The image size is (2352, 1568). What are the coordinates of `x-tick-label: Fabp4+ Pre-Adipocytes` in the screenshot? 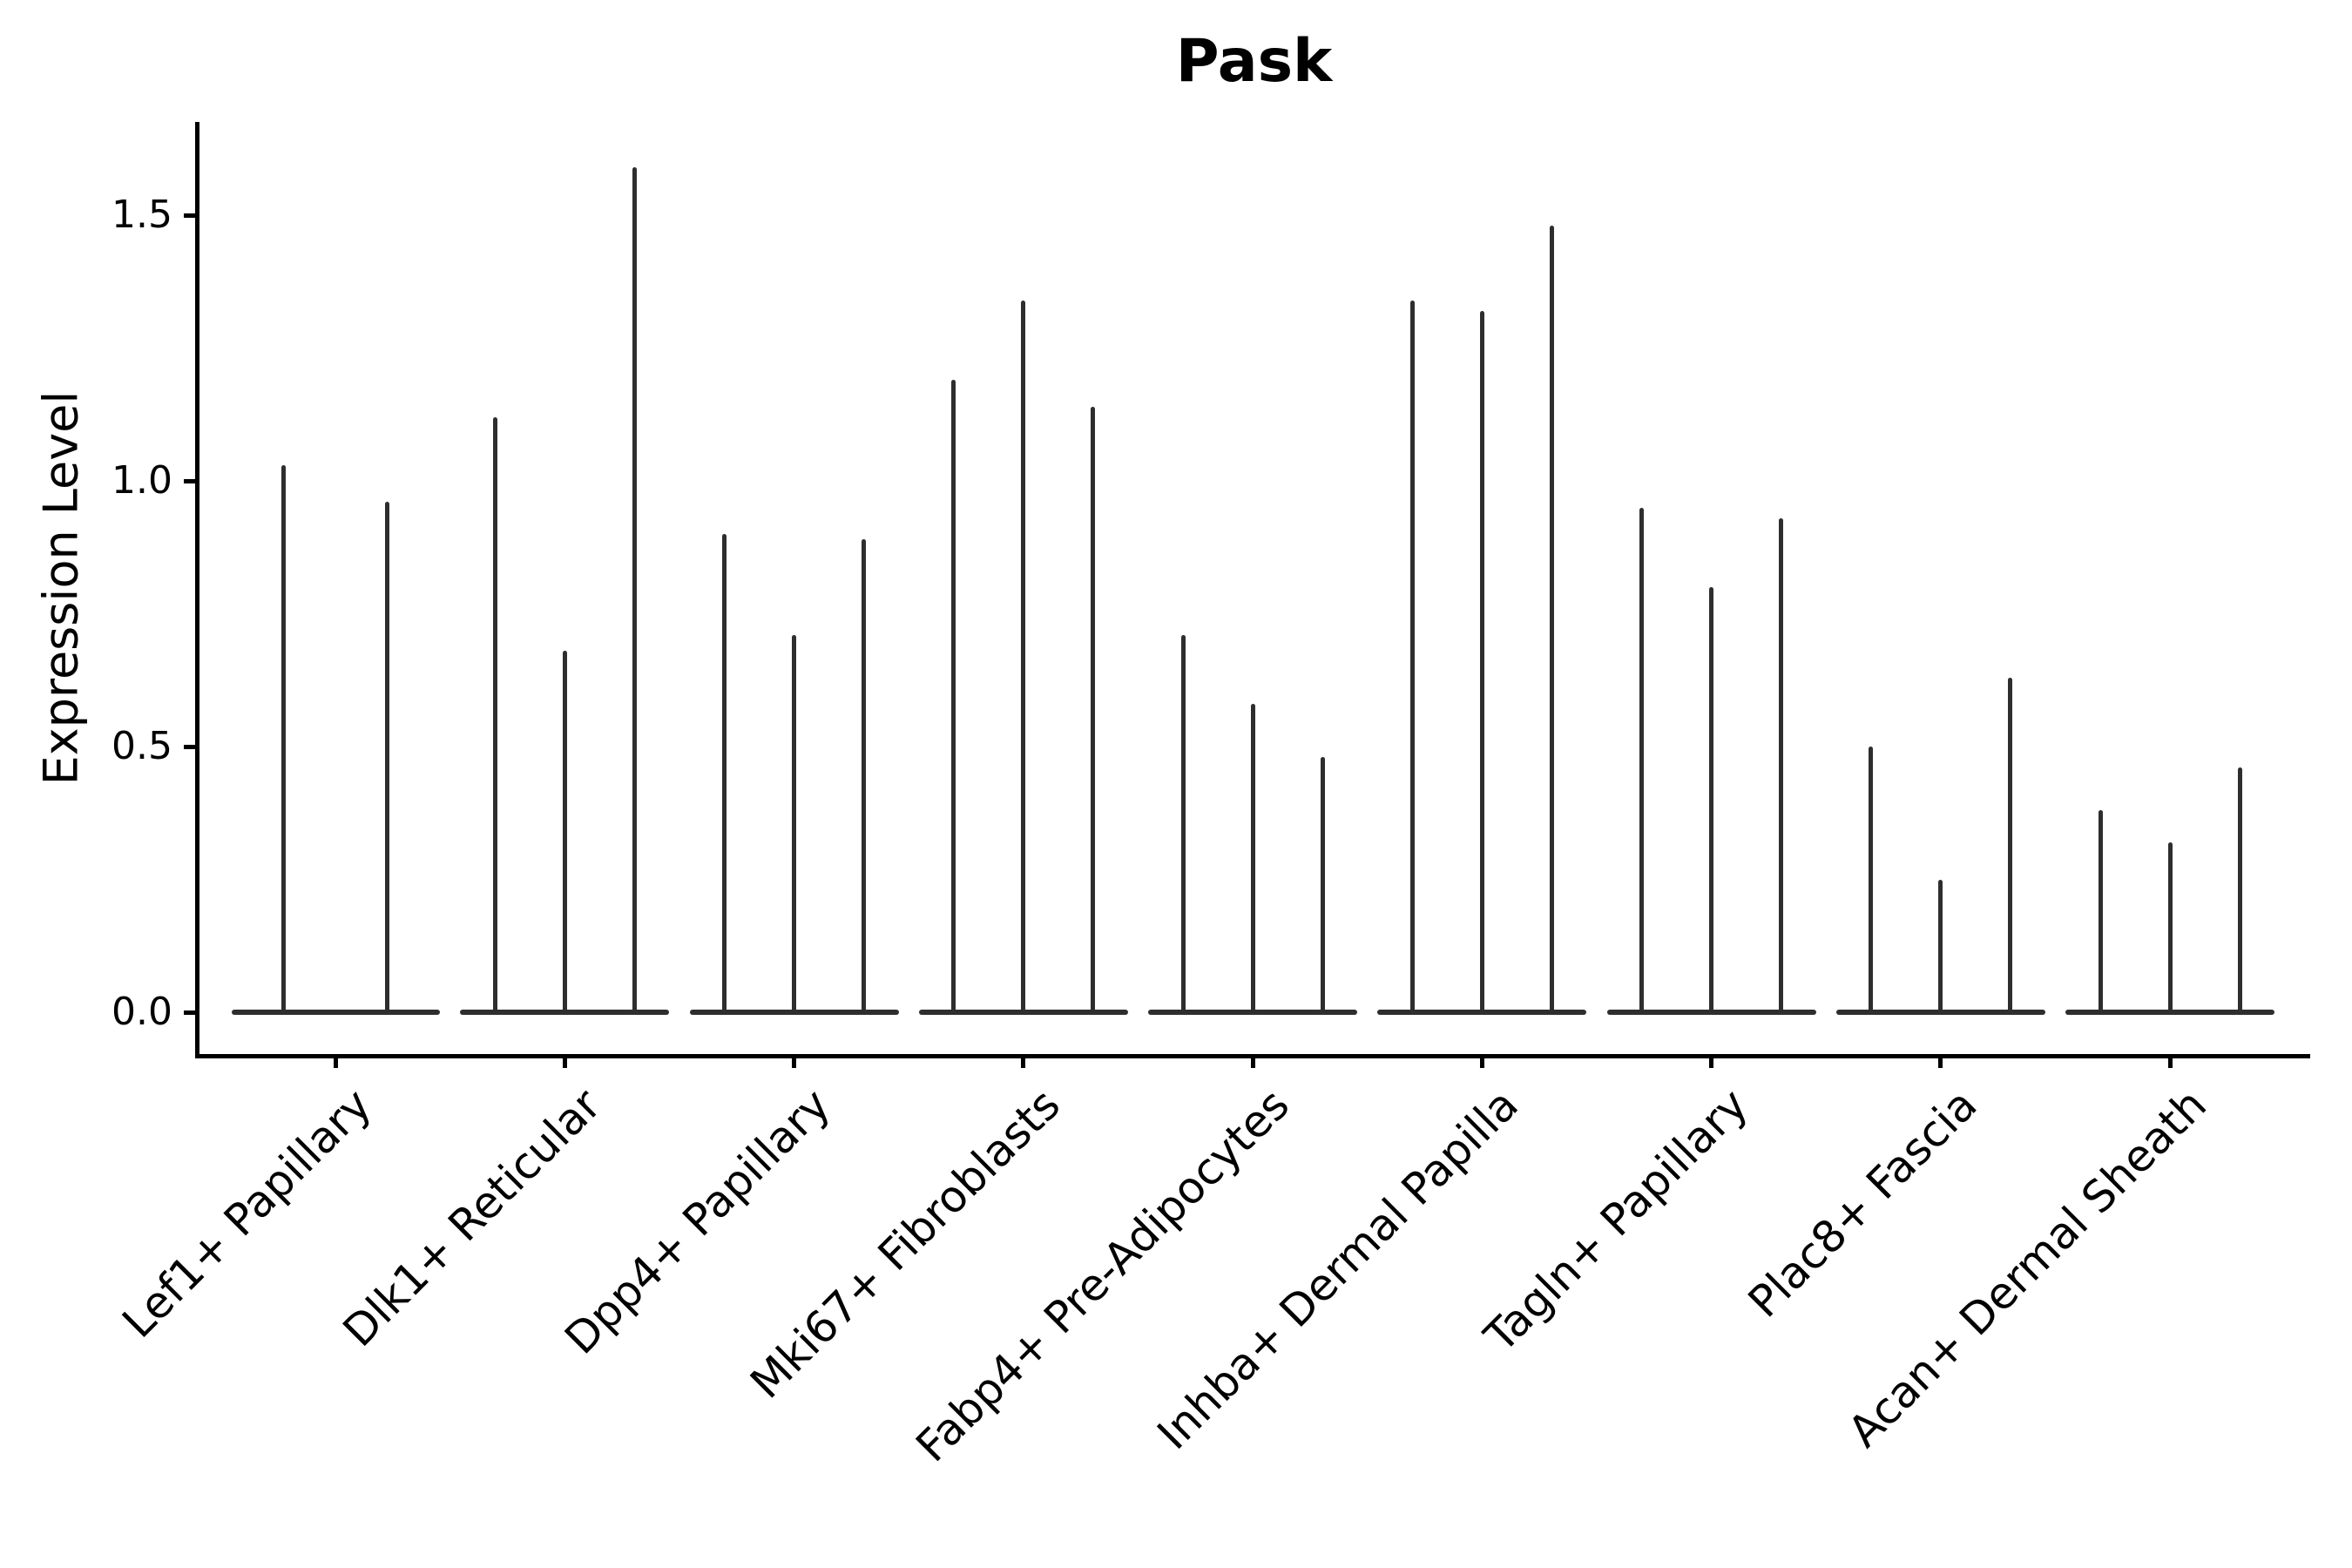 It's located at (1103, 1275).